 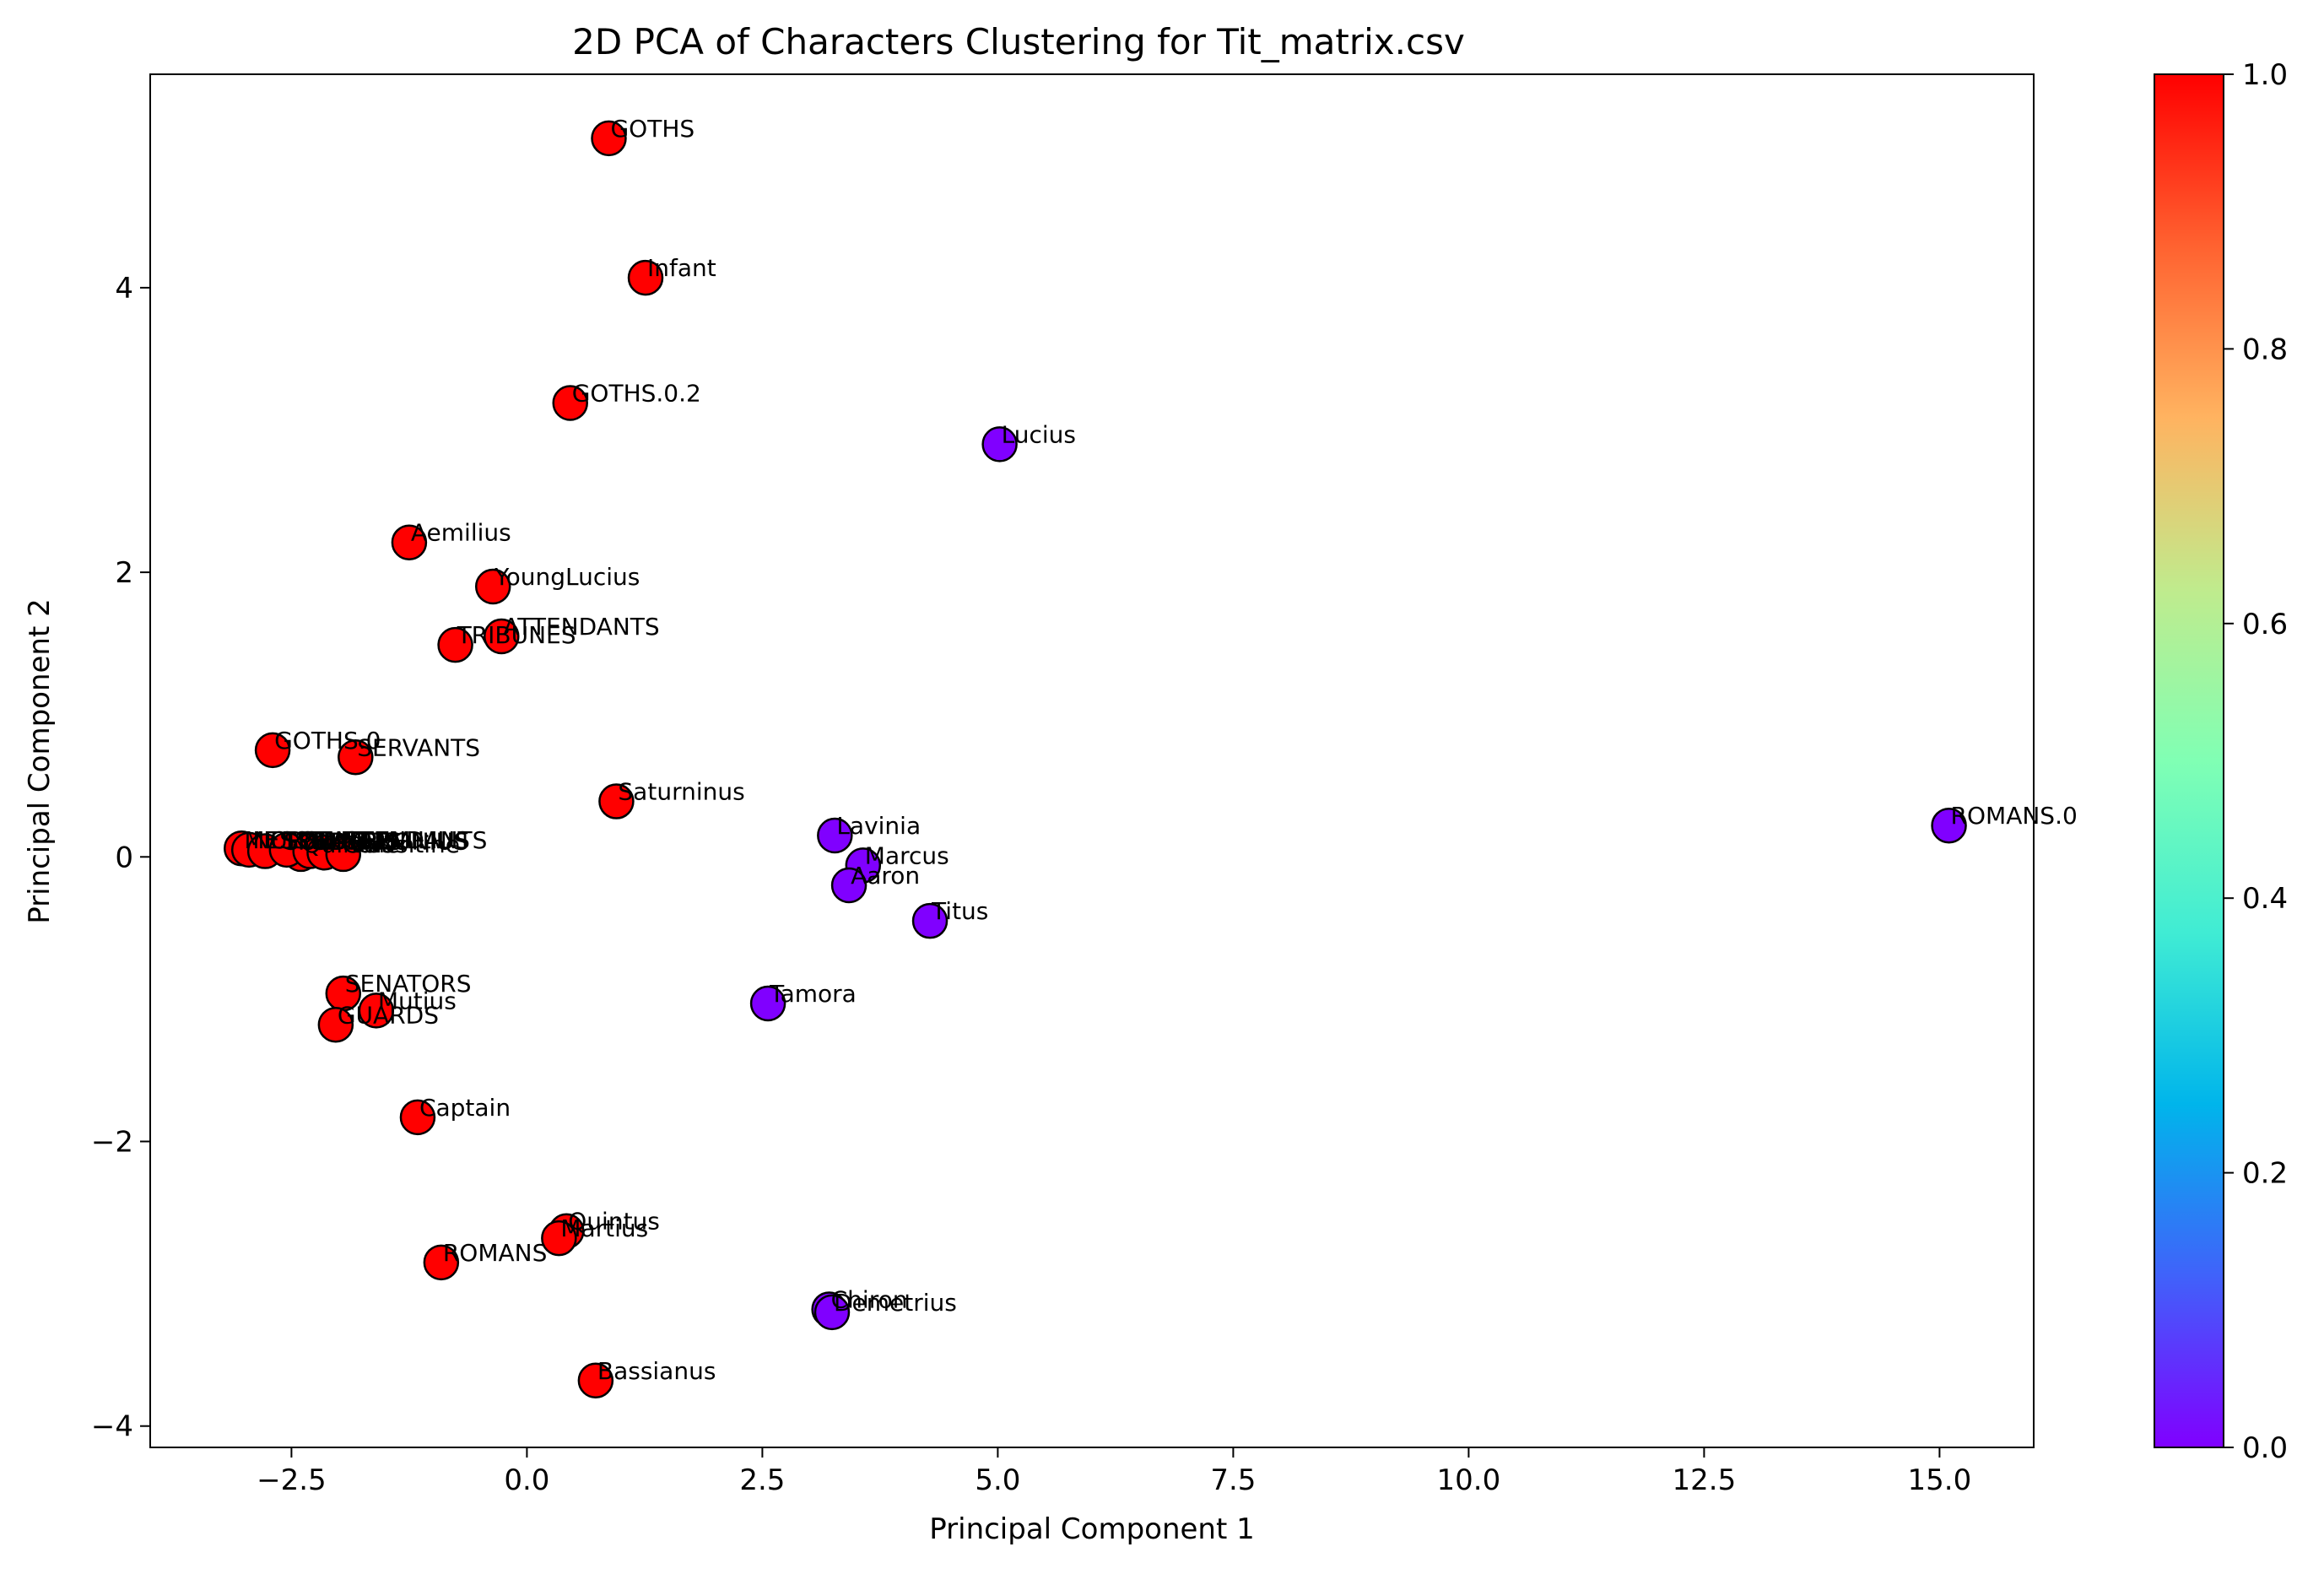 What do you see at coordinates (2265, 1174) in the screenshot?
I see `colorbar-tick-label: 0.2` at bounding box center [2265, 1174].